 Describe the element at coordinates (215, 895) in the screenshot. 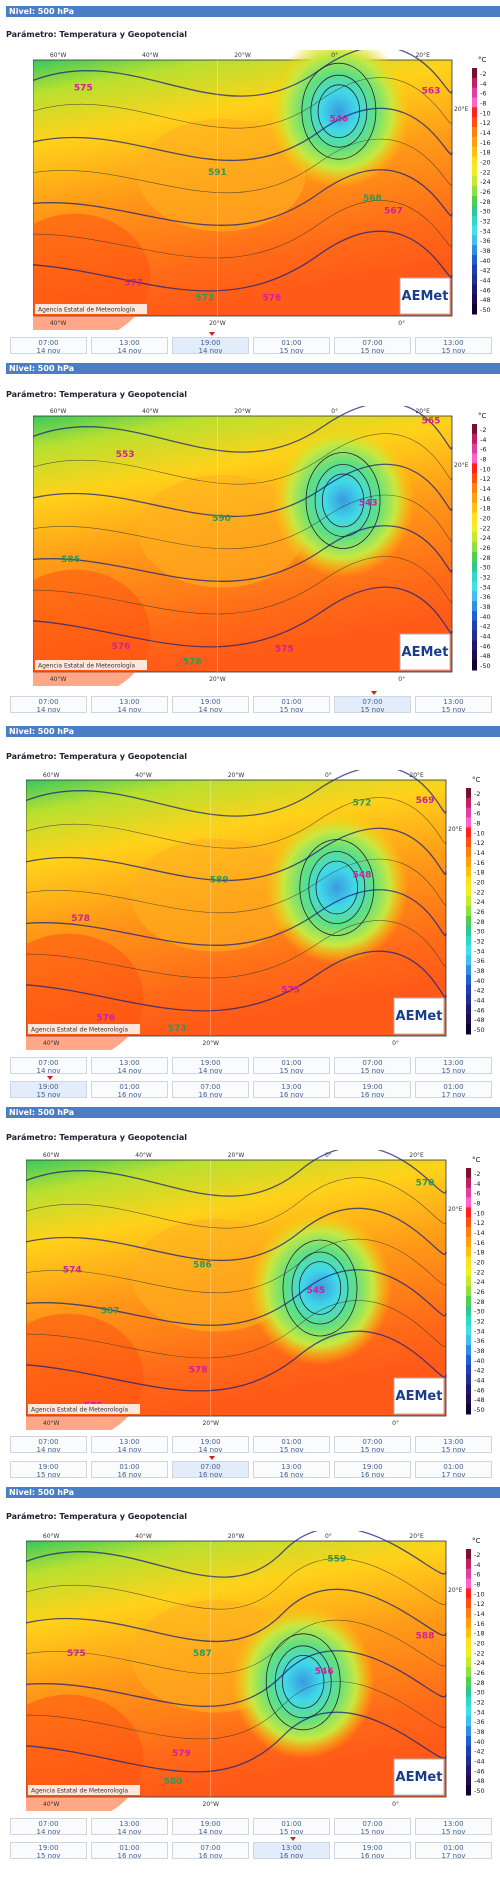

I see `warm-region` at that location.